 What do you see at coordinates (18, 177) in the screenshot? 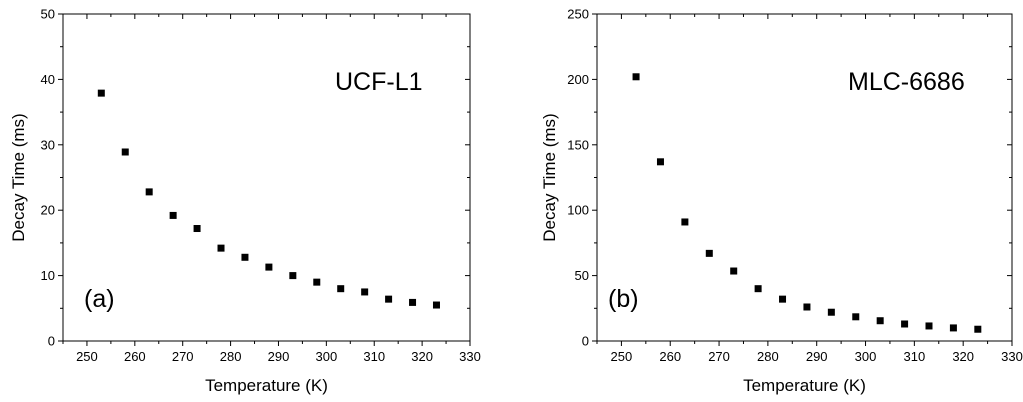
I see `y-axis-title-a: Decay Time (ms)` at bounding box center [18, 177].